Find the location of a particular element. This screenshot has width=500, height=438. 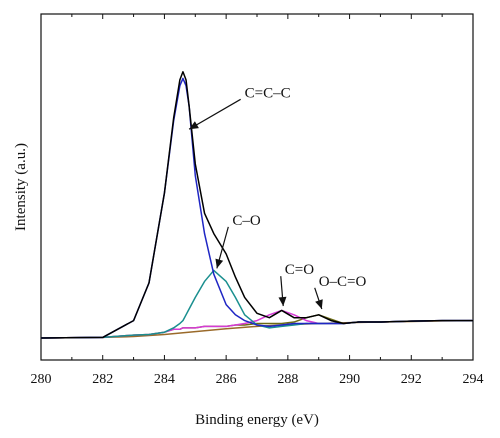

x-tick-label: 282 is located at coordinates (102, 379).